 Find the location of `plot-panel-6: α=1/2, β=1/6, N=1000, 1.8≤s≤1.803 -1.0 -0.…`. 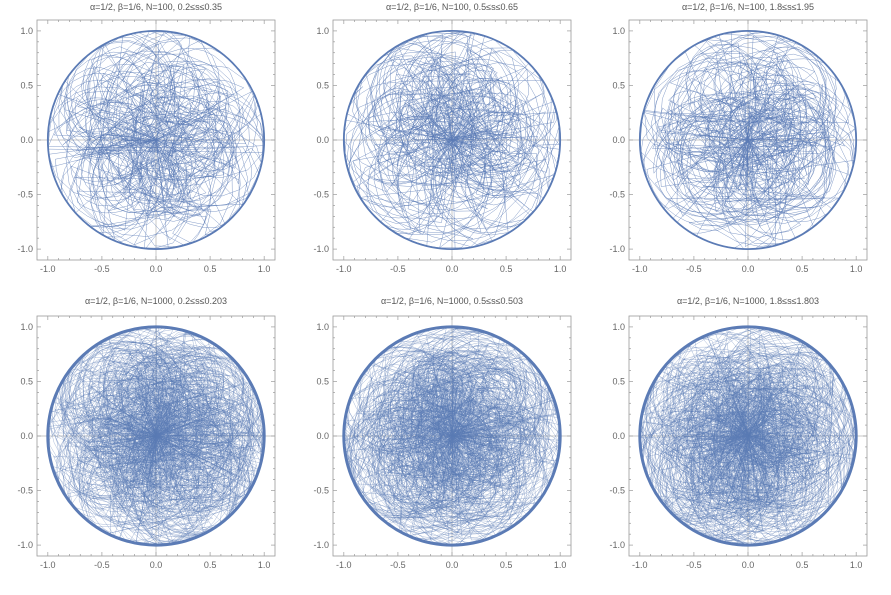

plot-panel-6: α=1/2, β=1/6, N=1000, 1.8≤s≤1.803 -1.0 -0.… is located at coordinates (738, 433).